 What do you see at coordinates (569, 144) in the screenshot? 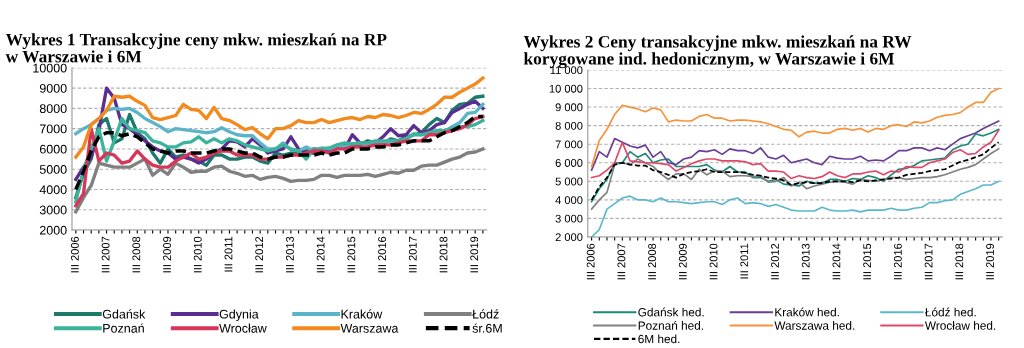
I see `y-tick-label: 7 000` at bounding box center [569, 144].